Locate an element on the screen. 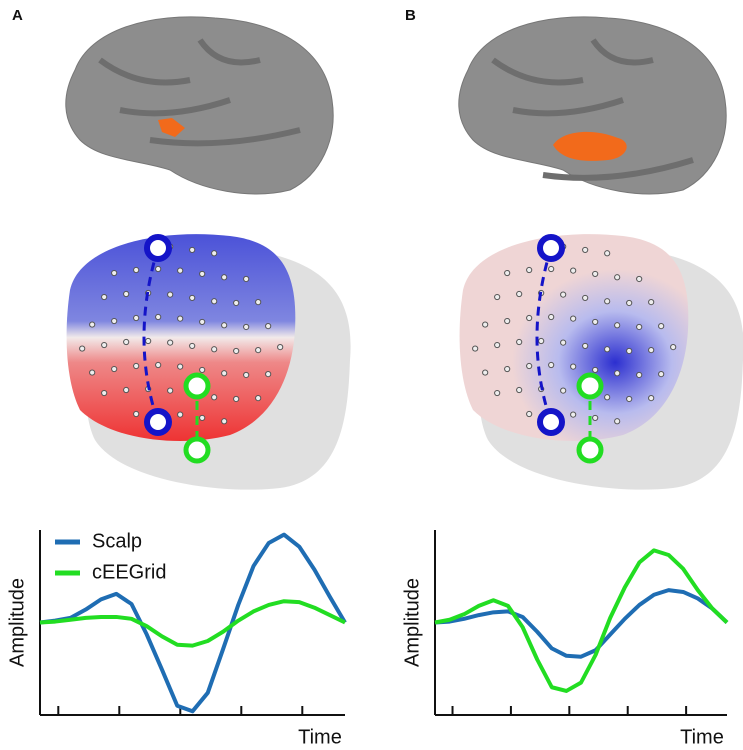 This screenshot has width=743, height=750. panel-label: B is located at coordinates (410, 15).